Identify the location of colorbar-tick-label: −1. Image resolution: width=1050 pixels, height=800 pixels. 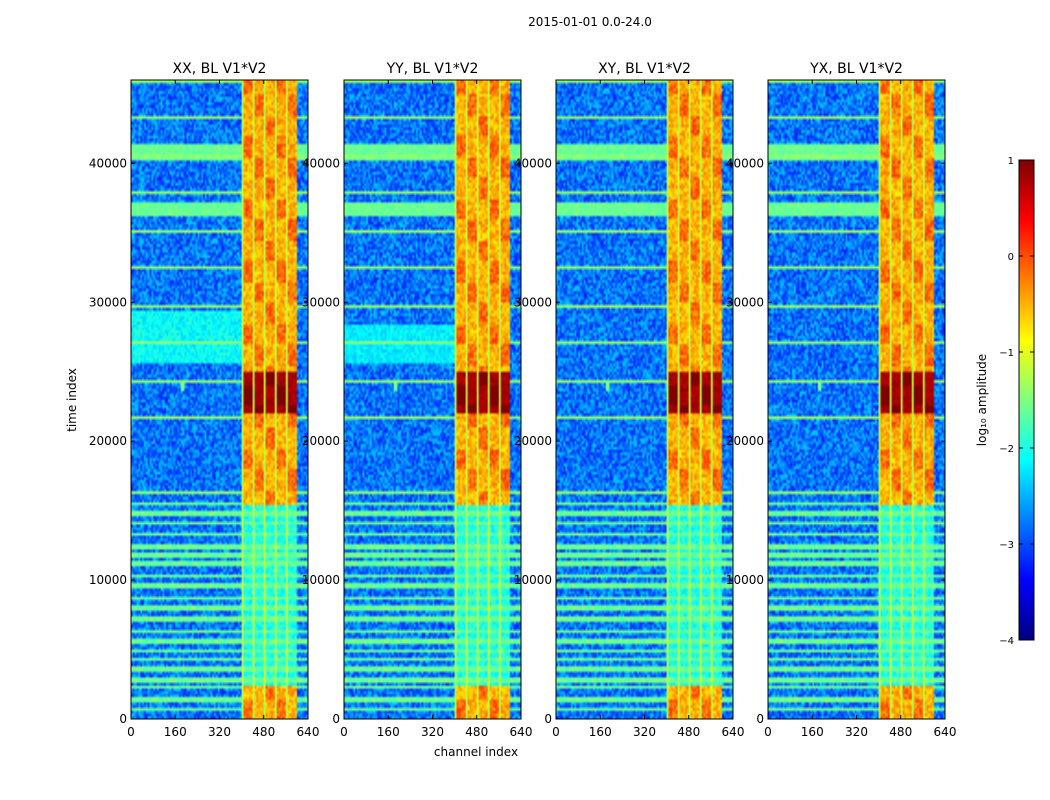
(1006, 353).